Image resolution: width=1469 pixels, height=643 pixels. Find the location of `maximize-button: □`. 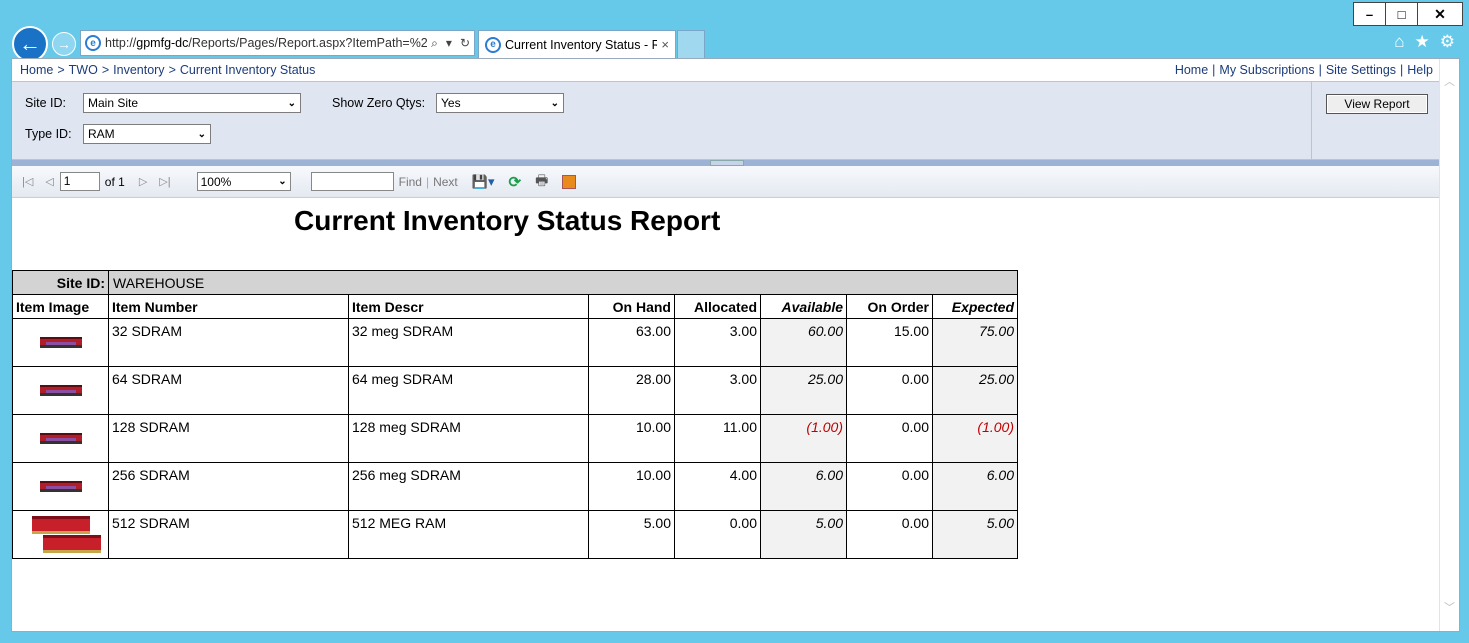

maximize-button: □ is located at coordinates (1402, 14).